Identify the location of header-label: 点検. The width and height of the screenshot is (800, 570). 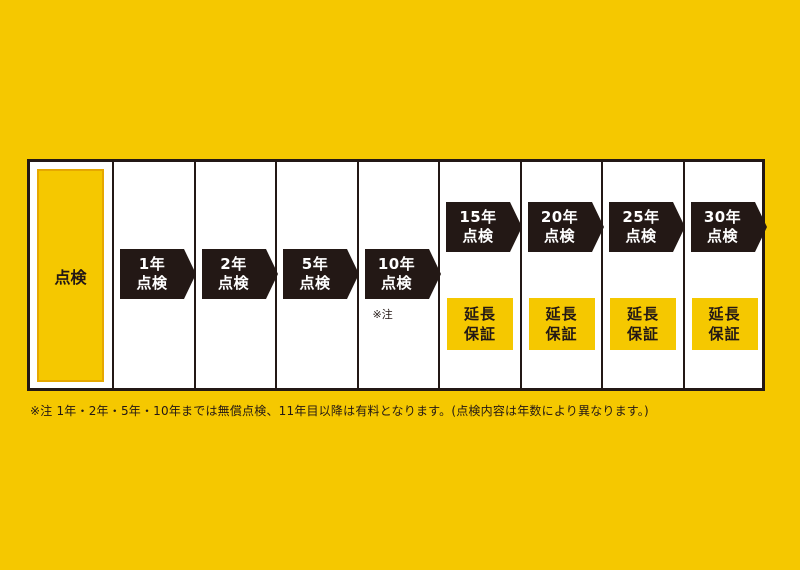
(70, 275).